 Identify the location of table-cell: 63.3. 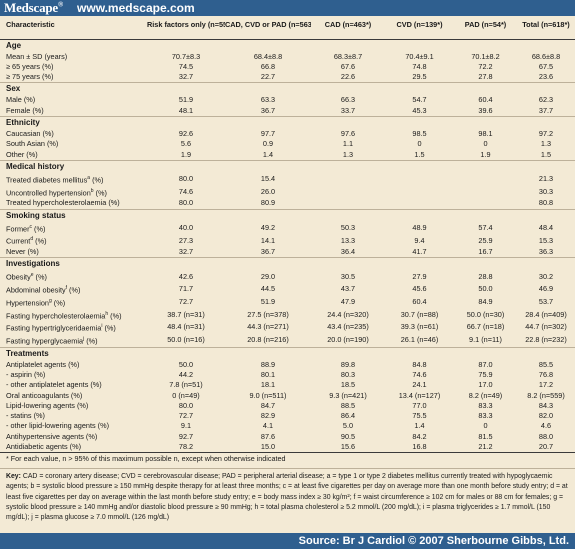
(268, 100).